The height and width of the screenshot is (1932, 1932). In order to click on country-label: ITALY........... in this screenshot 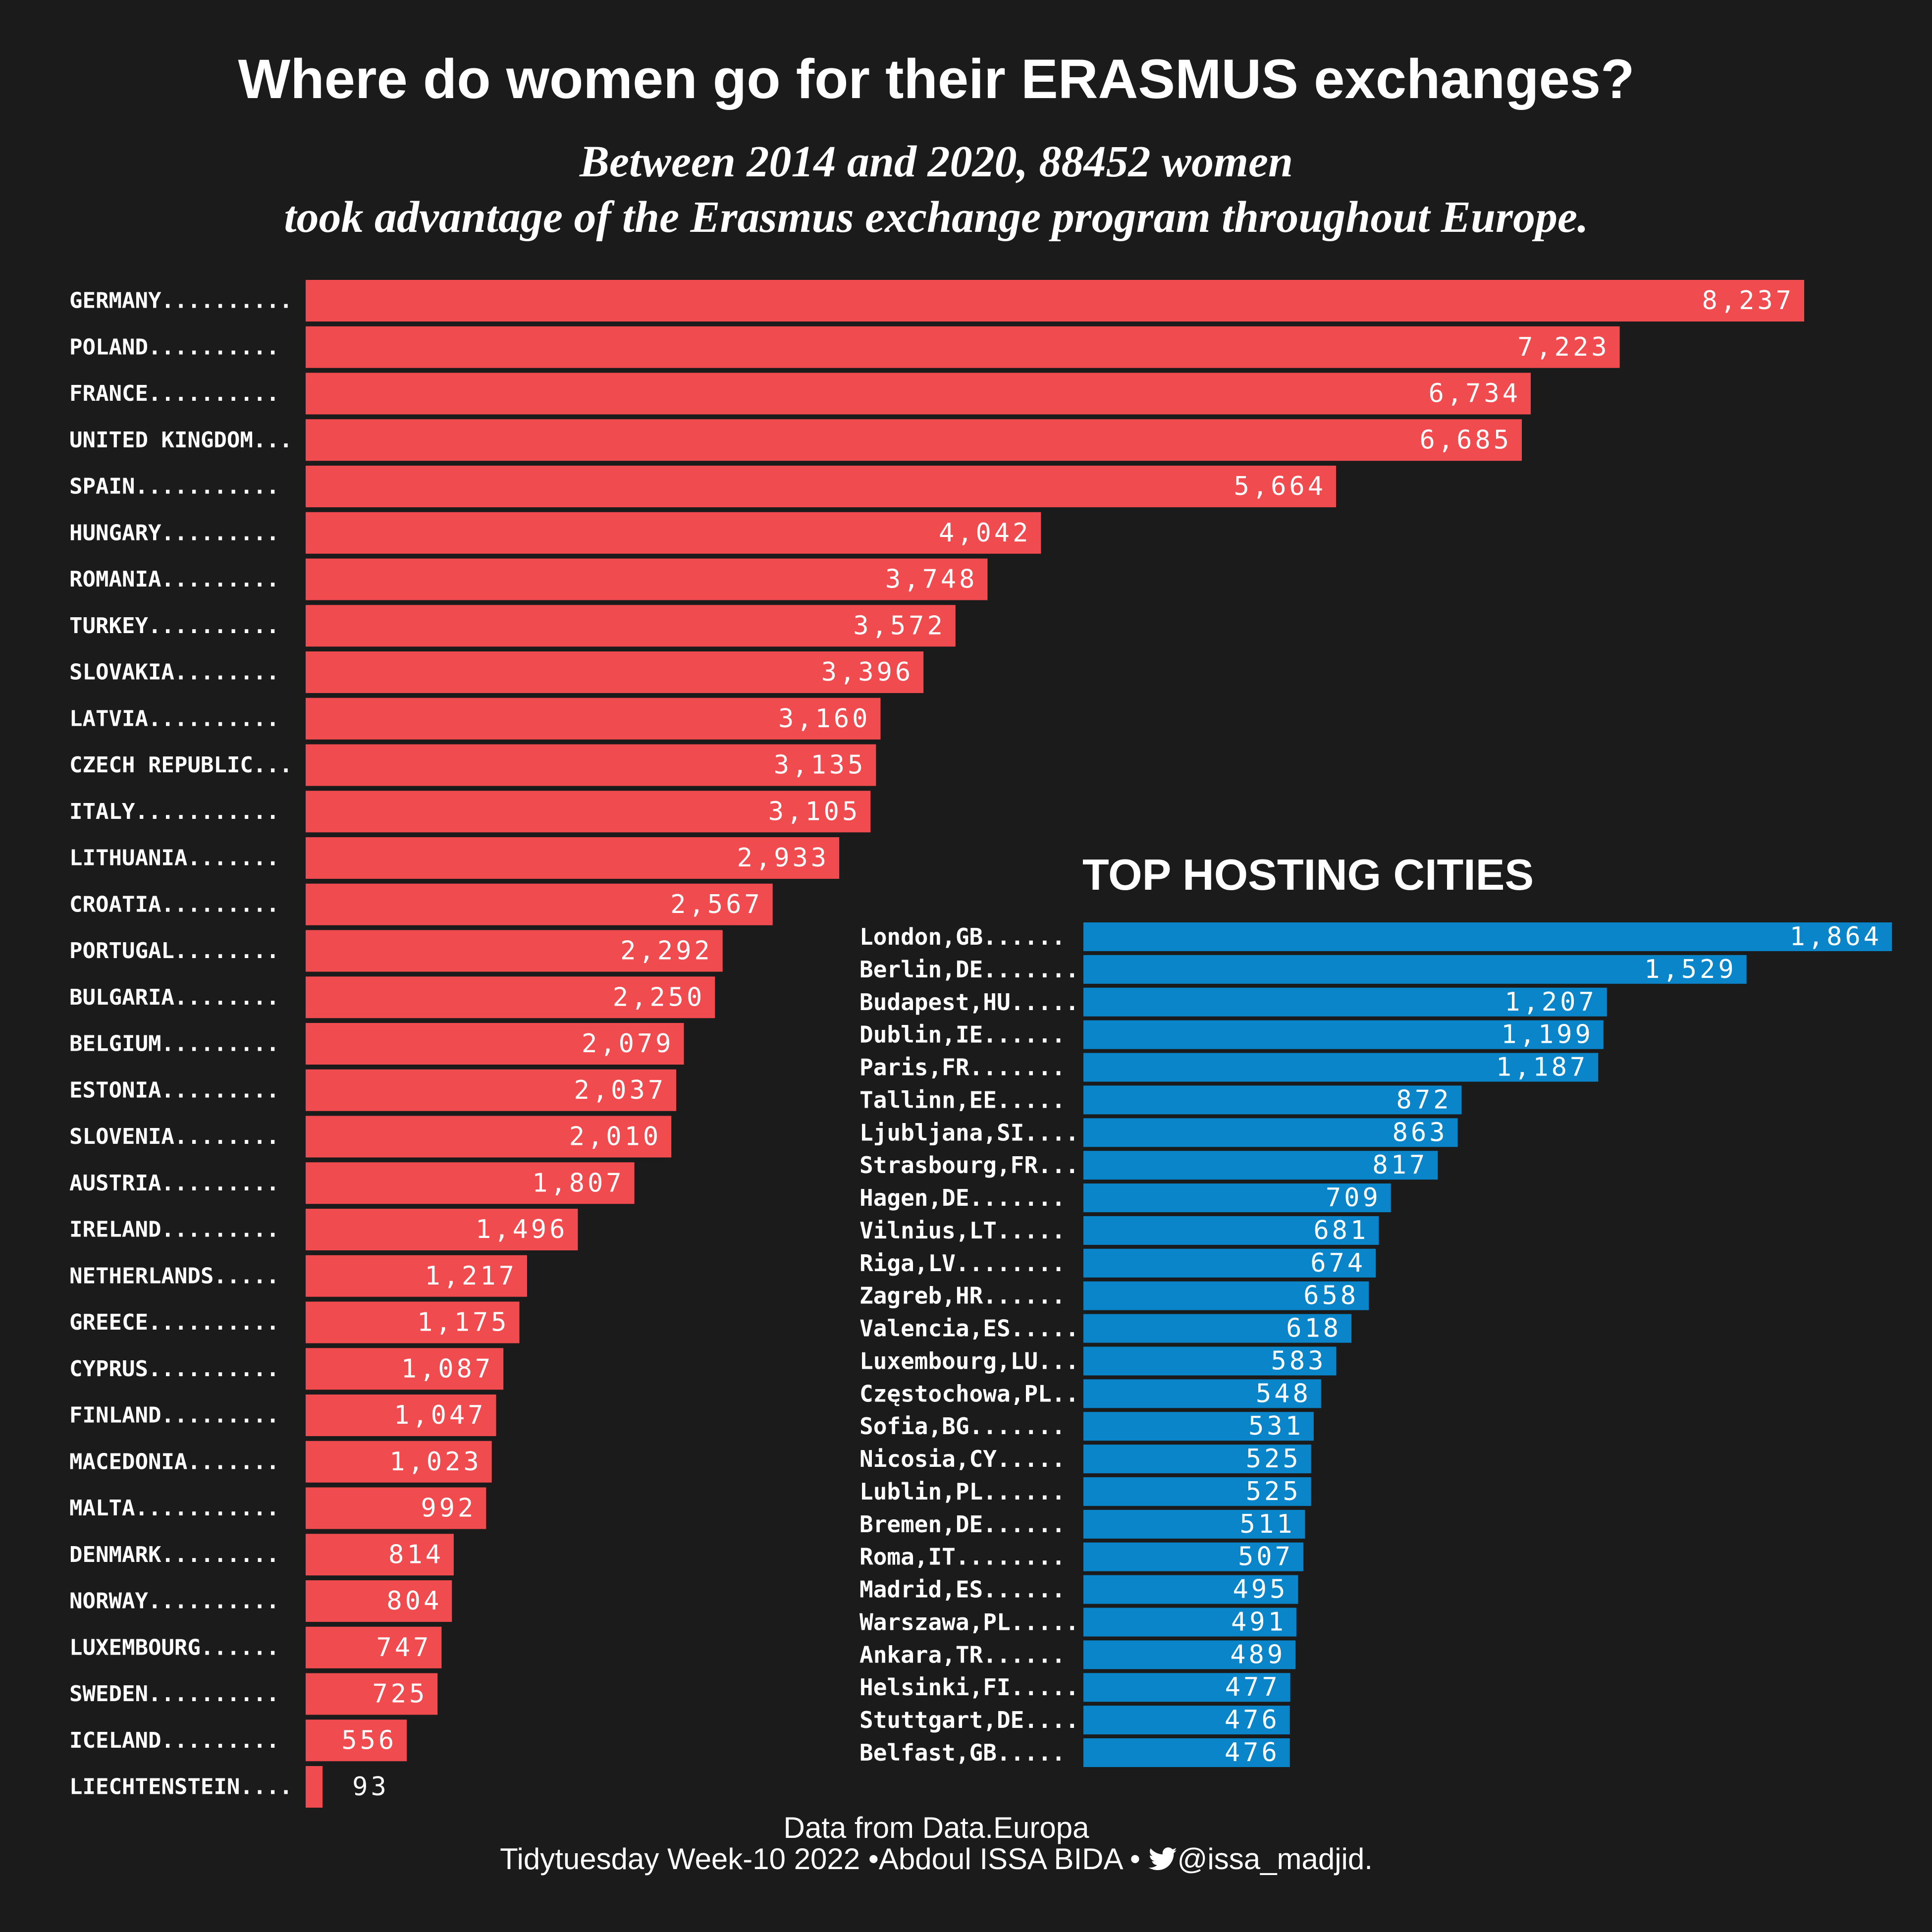, I will do `click(174, 812)`.